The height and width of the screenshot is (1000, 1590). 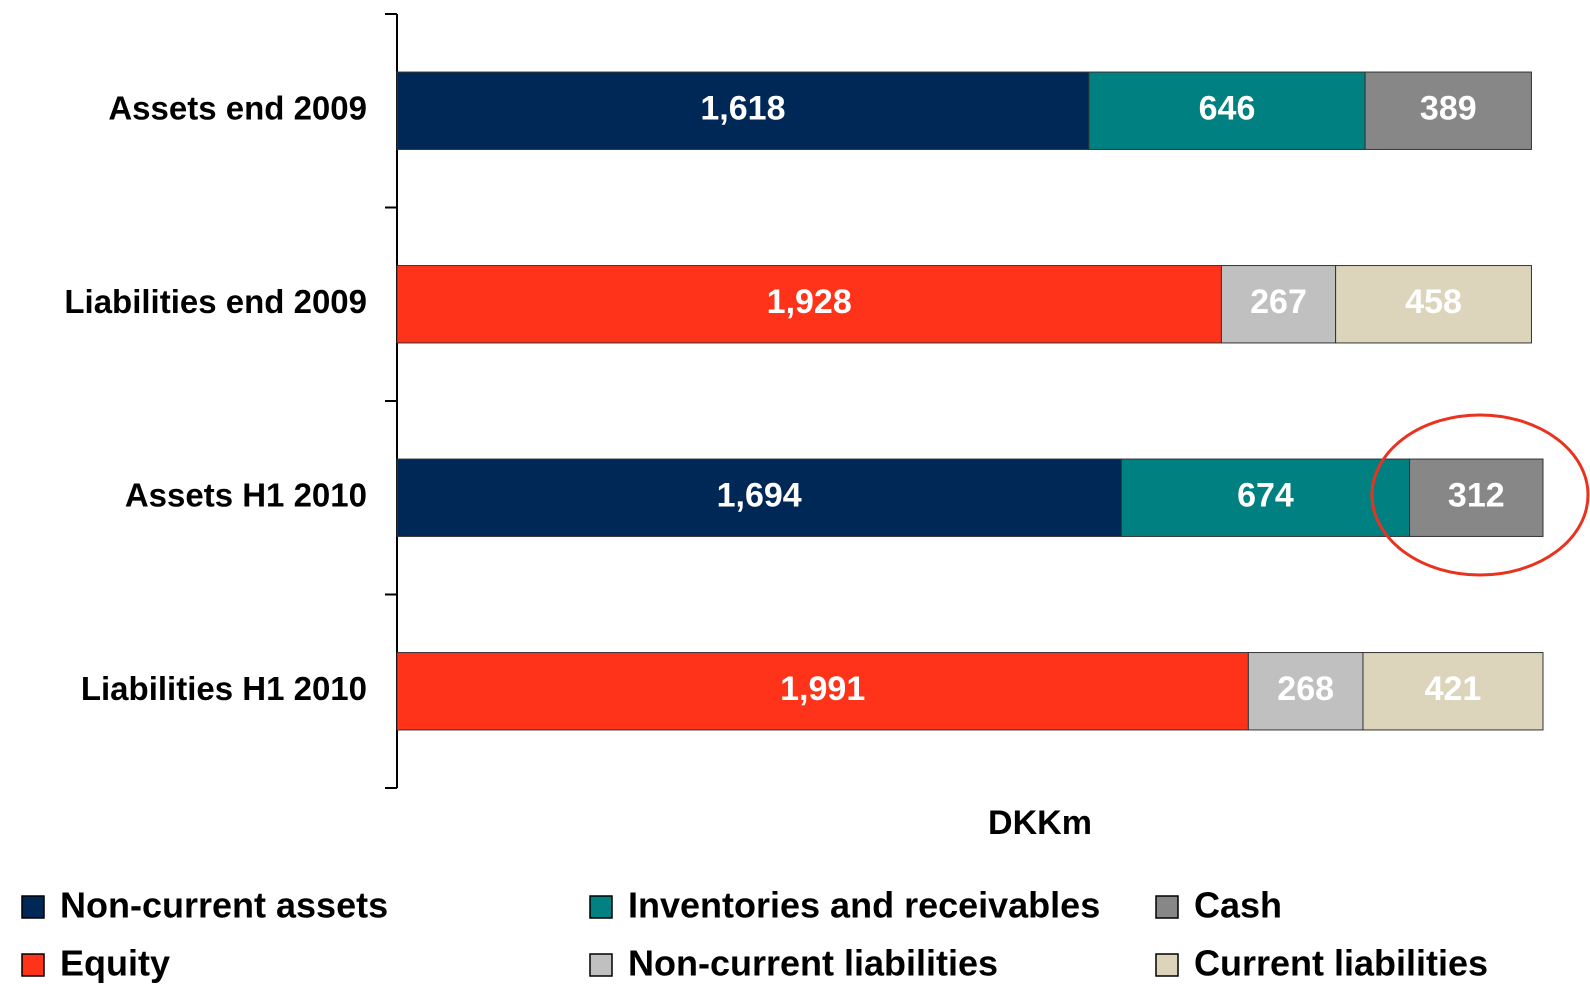 What do you see at coordinates (759, 496) in the screenshot?
I see `data-label: 1,694` at bounding box center [759, 496].